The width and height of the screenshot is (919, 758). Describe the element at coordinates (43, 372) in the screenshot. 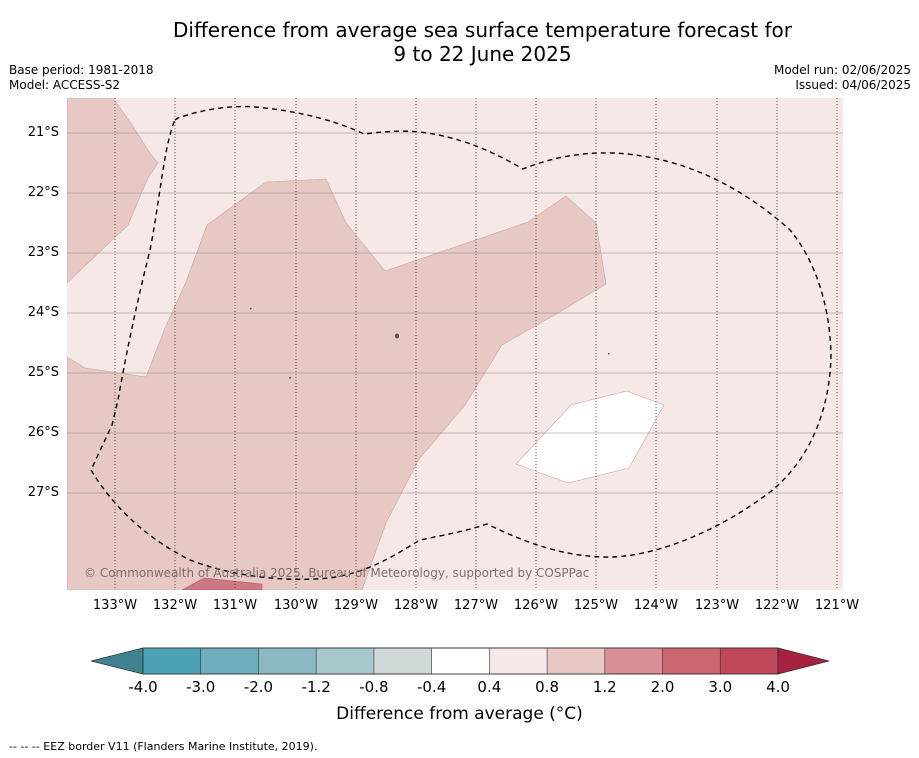

I see `latitude-label: 25°S` at that location.